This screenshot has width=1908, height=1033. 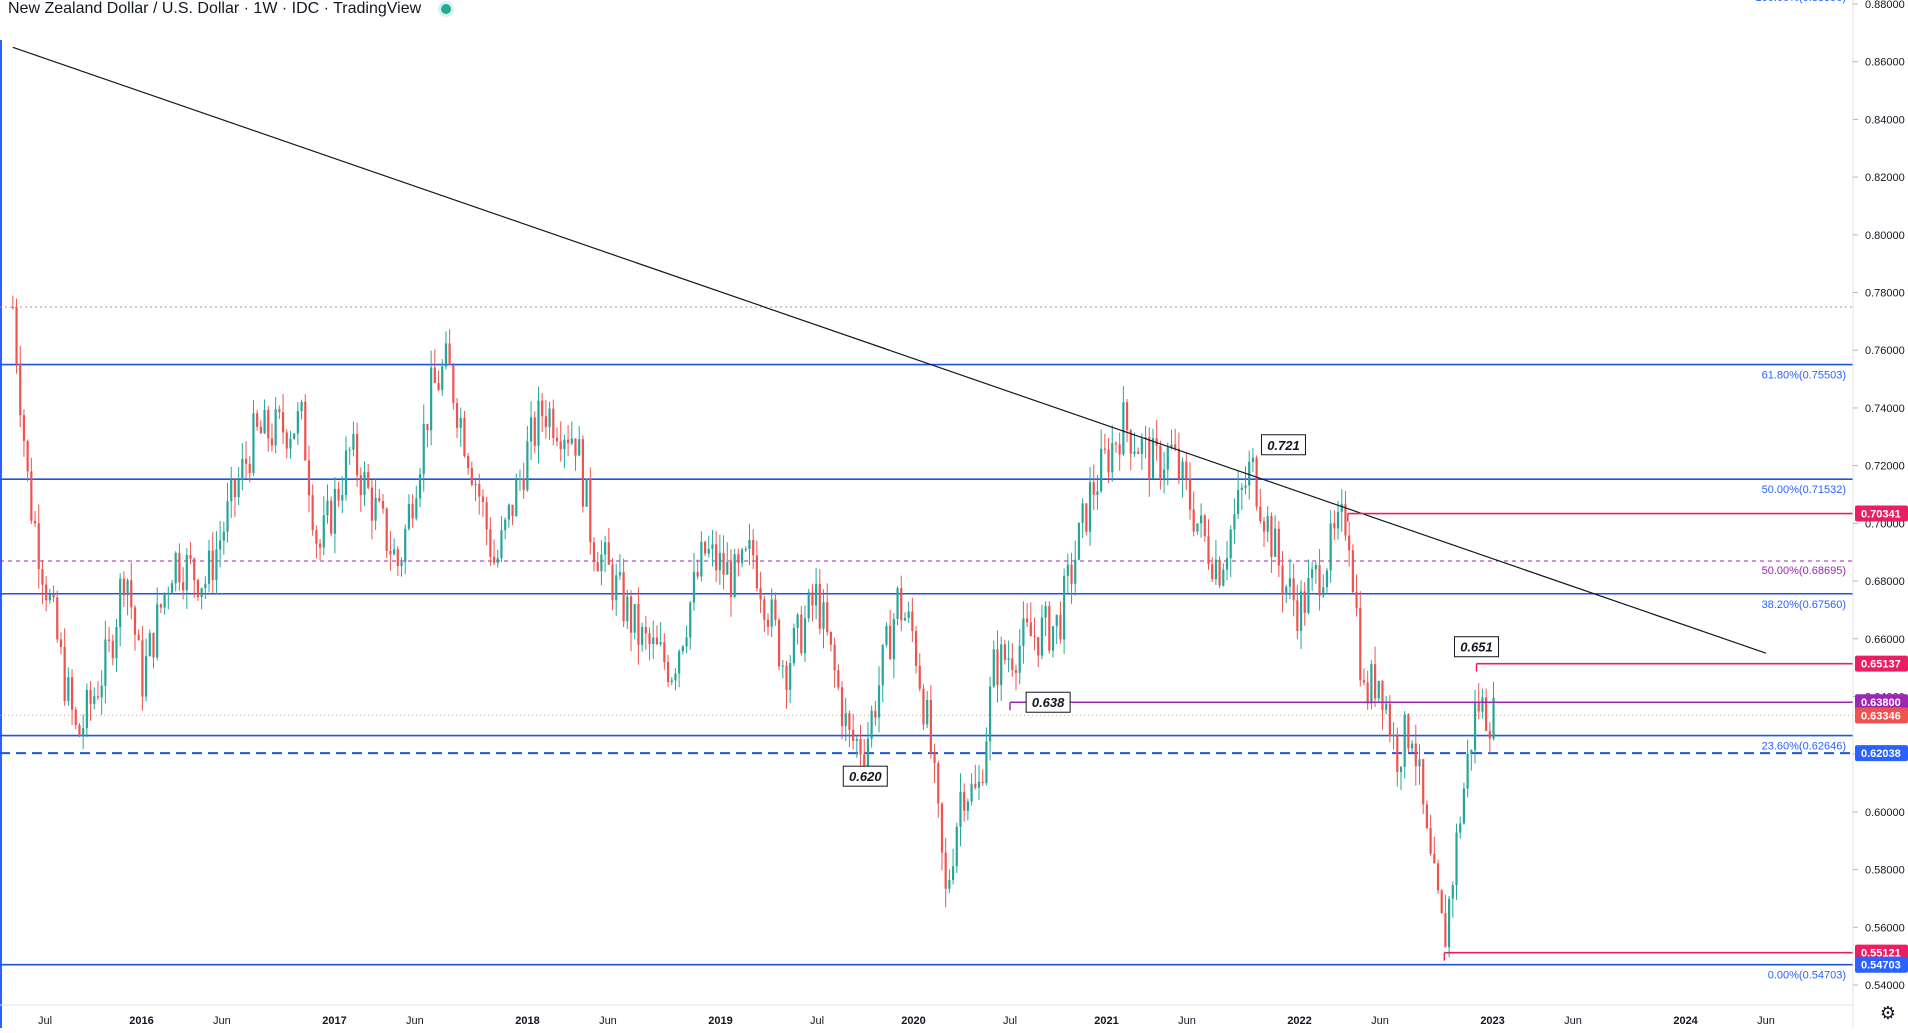 I want to click on price-tag: 0.70341, so click(x=1881, y=513).